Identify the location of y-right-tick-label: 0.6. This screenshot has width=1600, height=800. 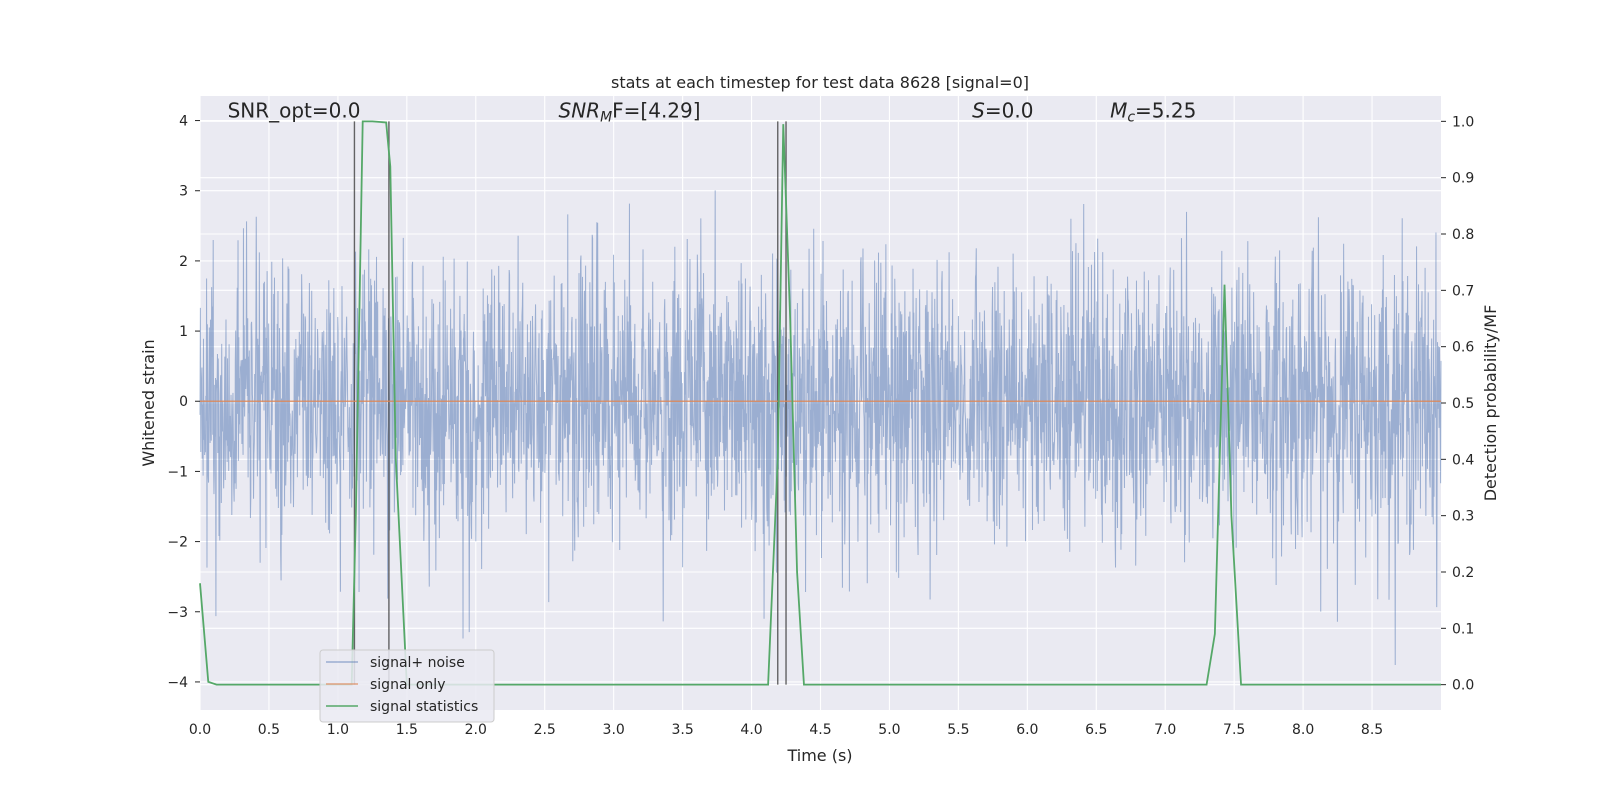
(1463, 348).